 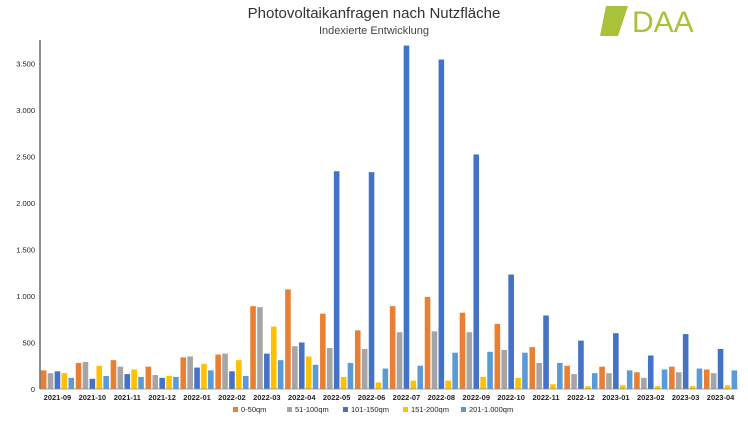 I want to click on x-tick-label: 2022-03, so click(x=267, y=397).